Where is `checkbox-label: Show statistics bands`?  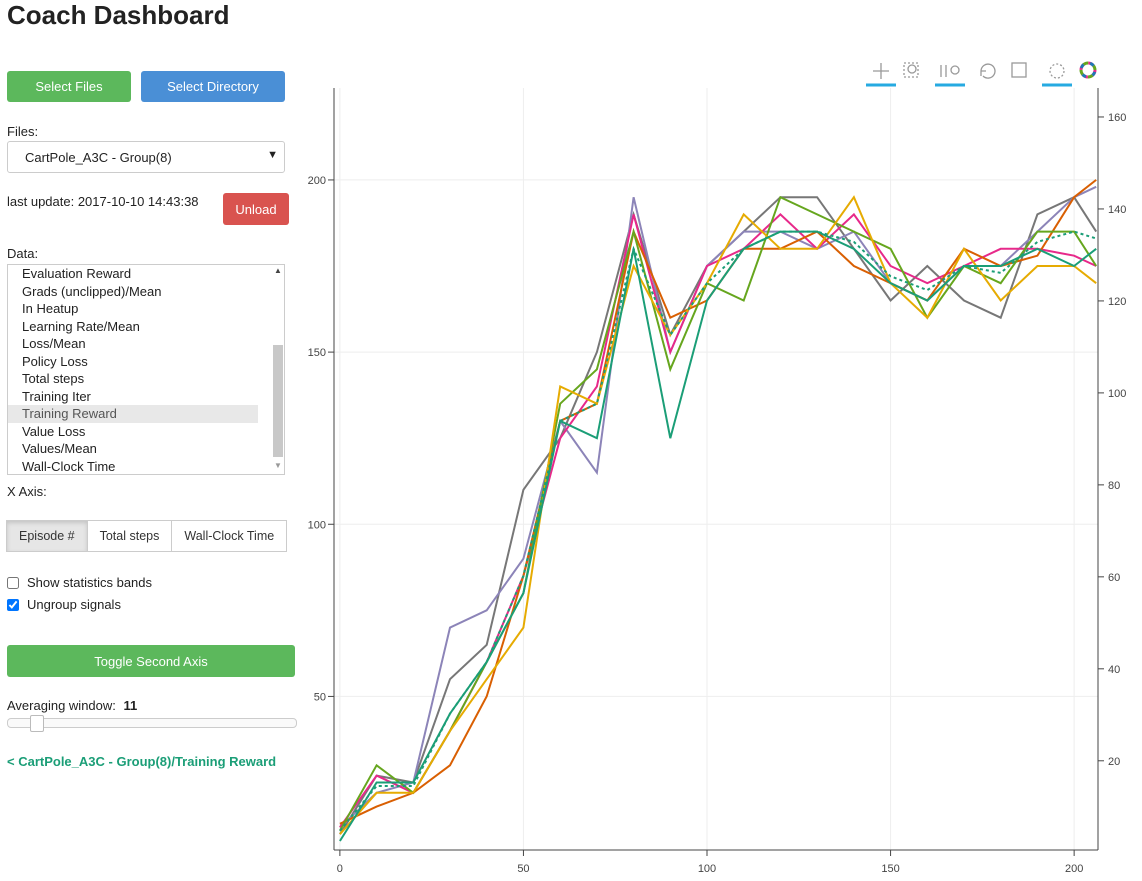
checkbox-label: Show statistics bands is located at coordinates (90, 582).